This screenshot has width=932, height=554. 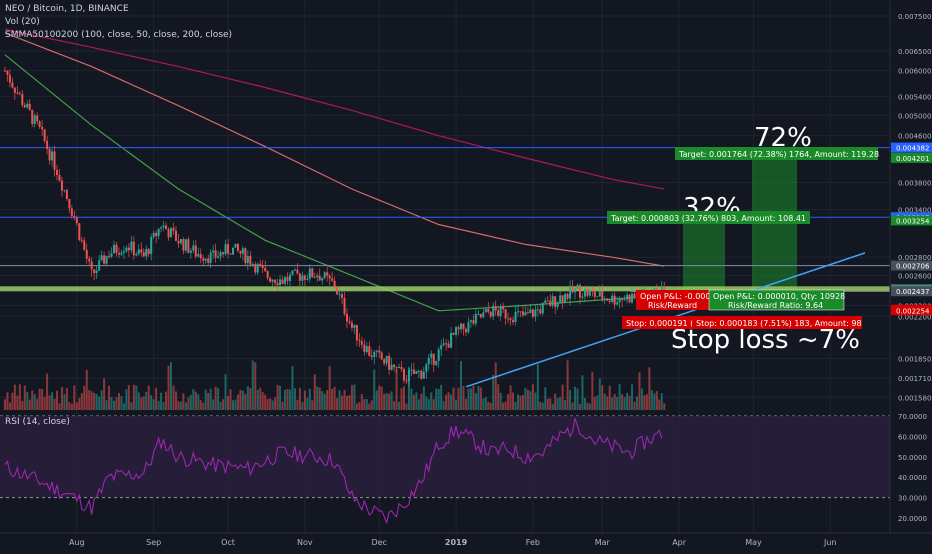 I want to click on stop-box-partial, so click(x=658, y=322).